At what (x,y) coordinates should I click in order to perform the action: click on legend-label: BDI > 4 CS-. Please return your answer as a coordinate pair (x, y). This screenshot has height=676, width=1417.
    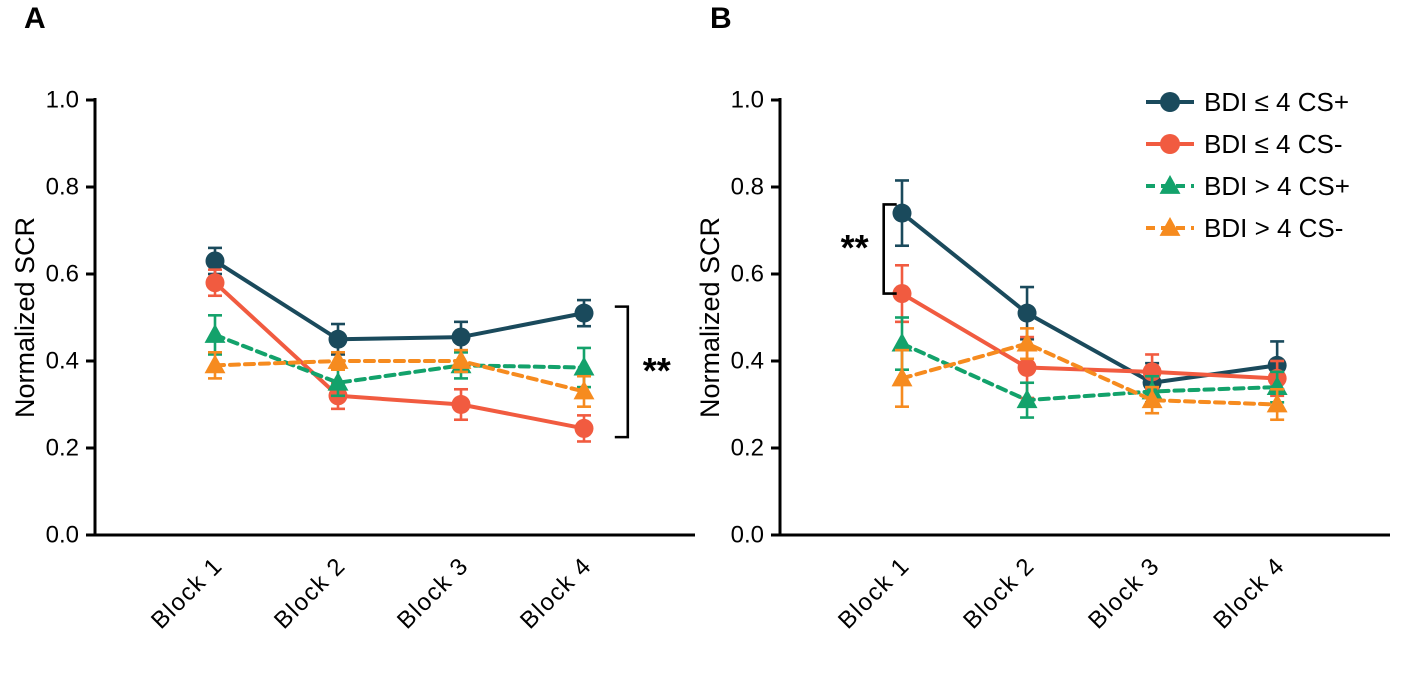
    Looking at the image, I should click on (1273, 228).